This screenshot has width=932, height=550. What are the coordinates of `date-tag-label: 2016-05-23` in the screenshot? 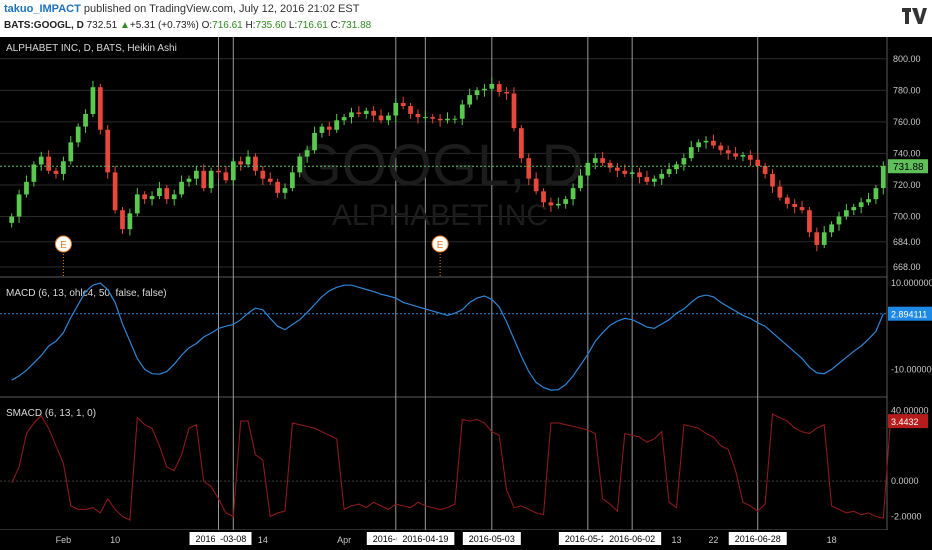 It's located at (588, 539).